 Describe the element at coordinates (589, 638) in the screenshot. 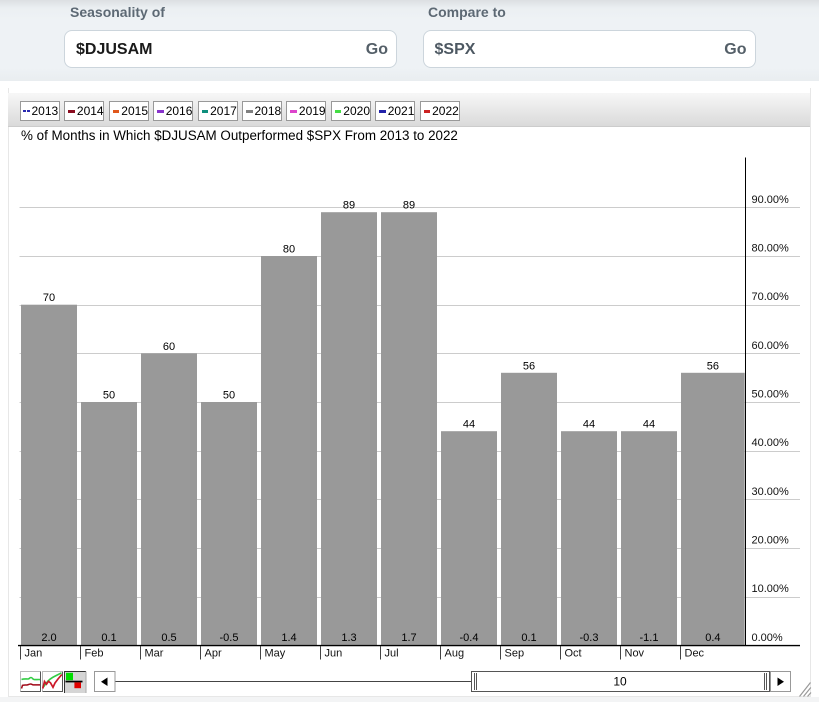

I see `svg-text: -0.3` at that location.